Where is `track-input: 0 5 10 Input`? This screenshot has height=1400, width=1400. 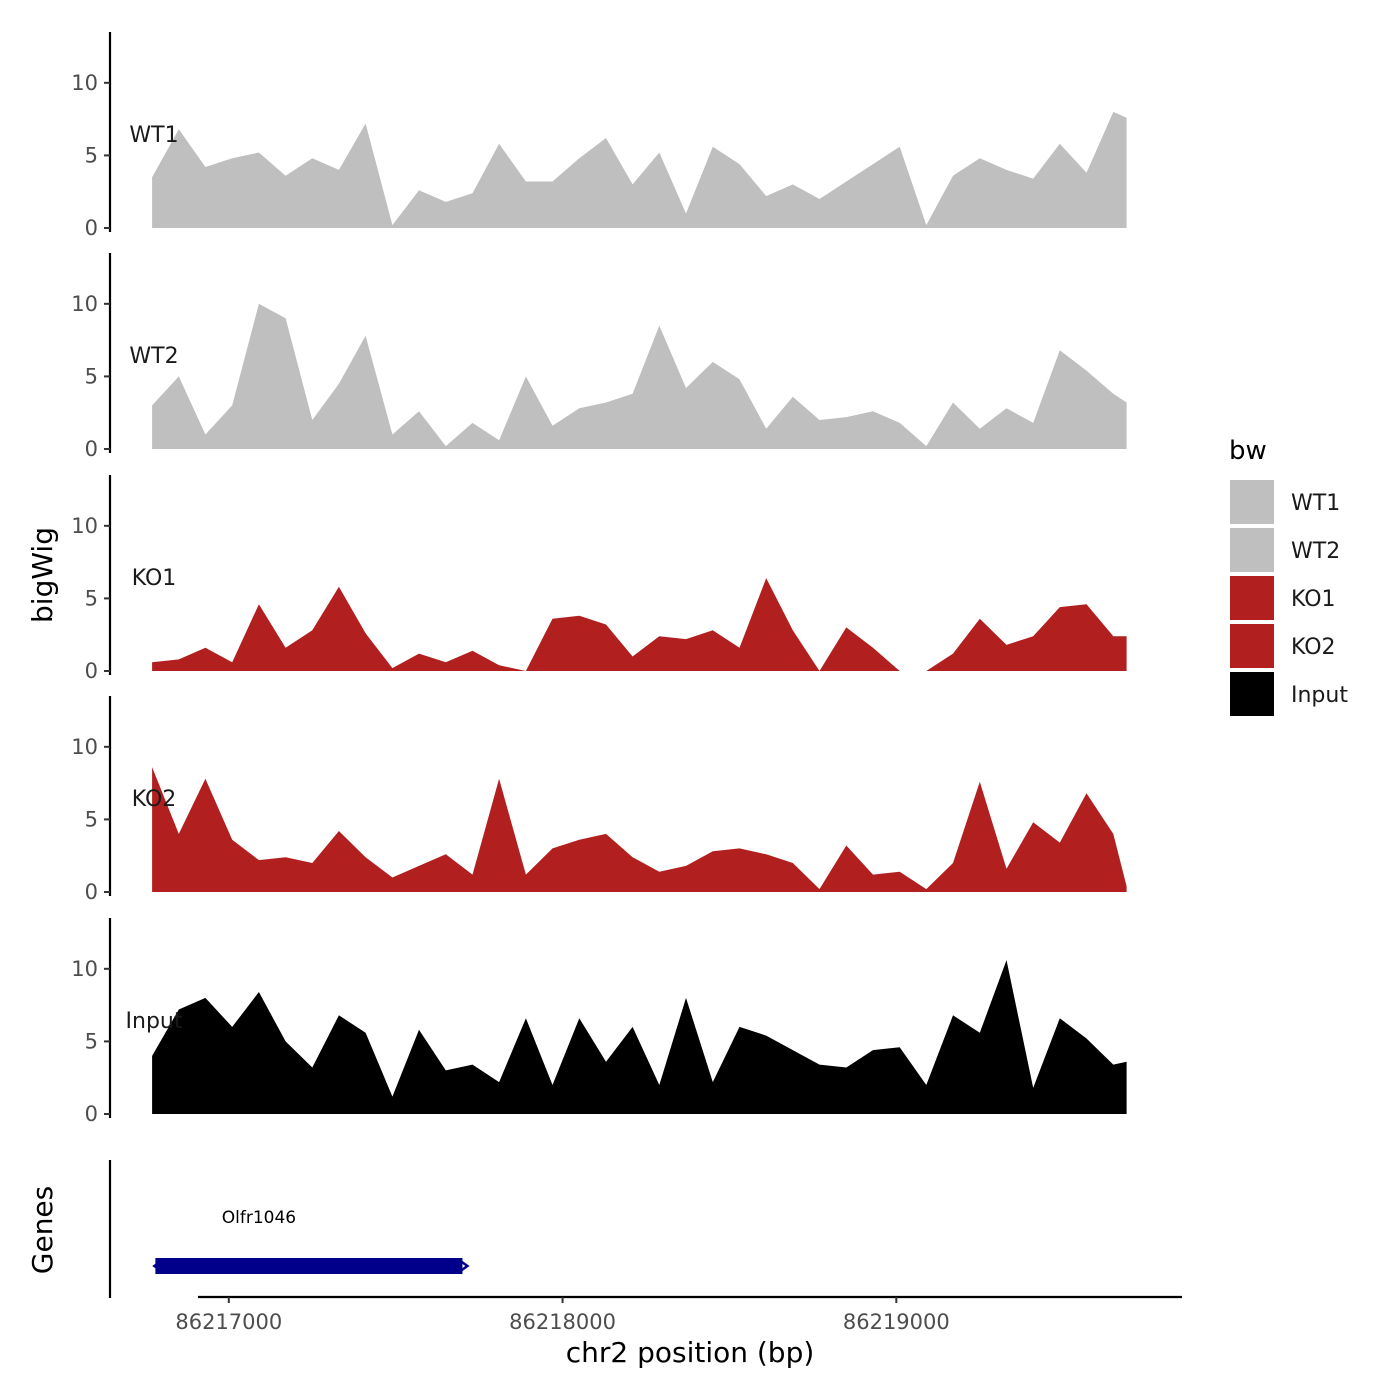 track-input: 0 5 10 Input is located at coordinates (599, 1022).